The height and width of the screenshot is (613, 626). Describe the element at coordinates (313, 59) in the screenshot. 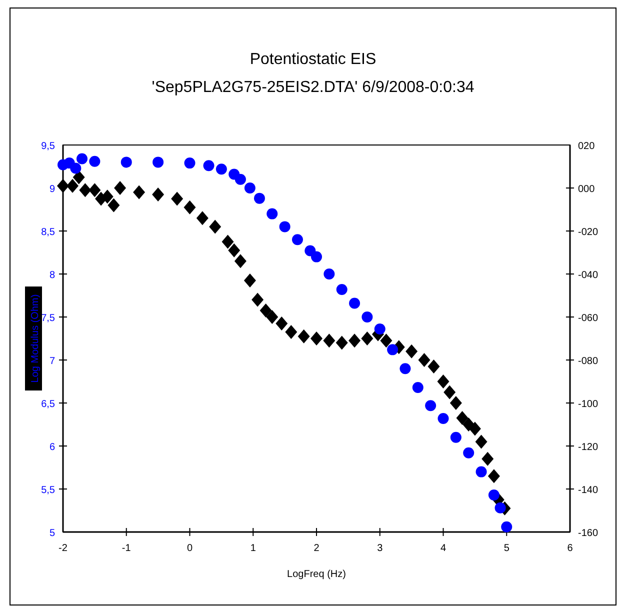

I see `chart-title: Potentiostatic EIS` at that location.